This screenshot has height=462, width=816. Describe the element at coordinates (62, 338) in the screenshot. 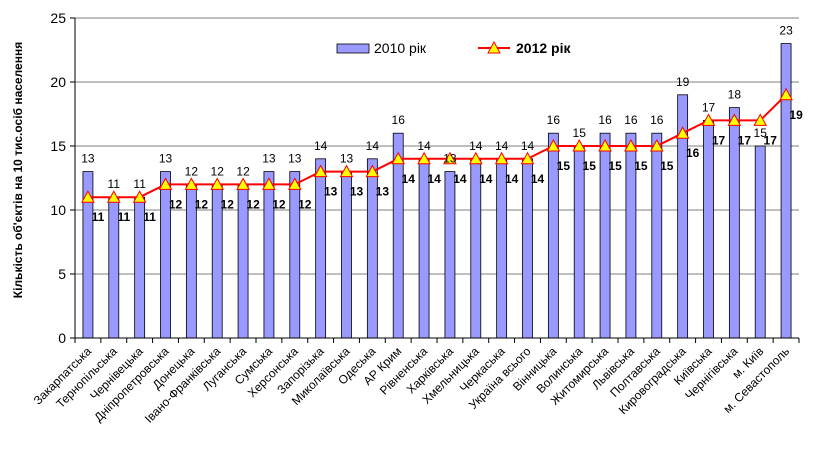

I see `y-tick-label: 0` at that location.